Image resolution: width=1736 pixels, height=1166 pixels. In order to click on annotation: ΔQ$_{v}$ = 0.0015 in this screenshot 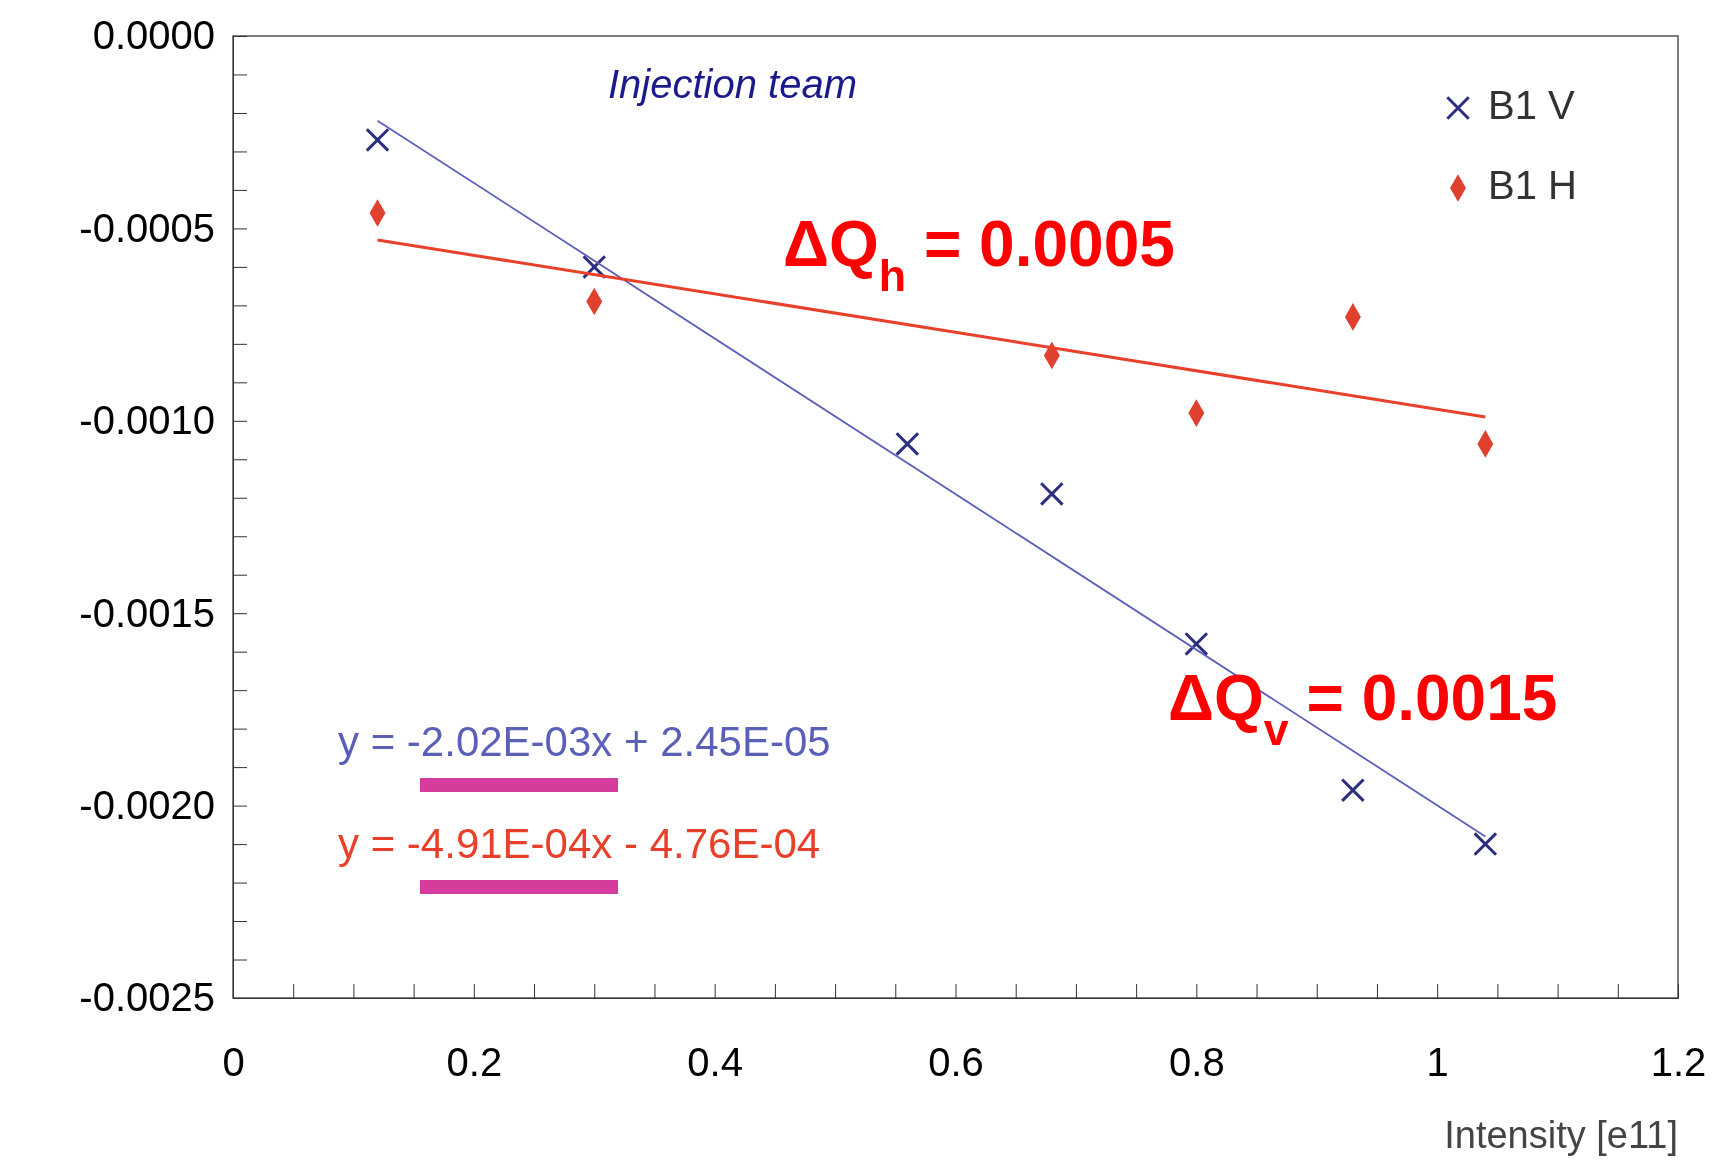, I will do `click(1363, 708)`.